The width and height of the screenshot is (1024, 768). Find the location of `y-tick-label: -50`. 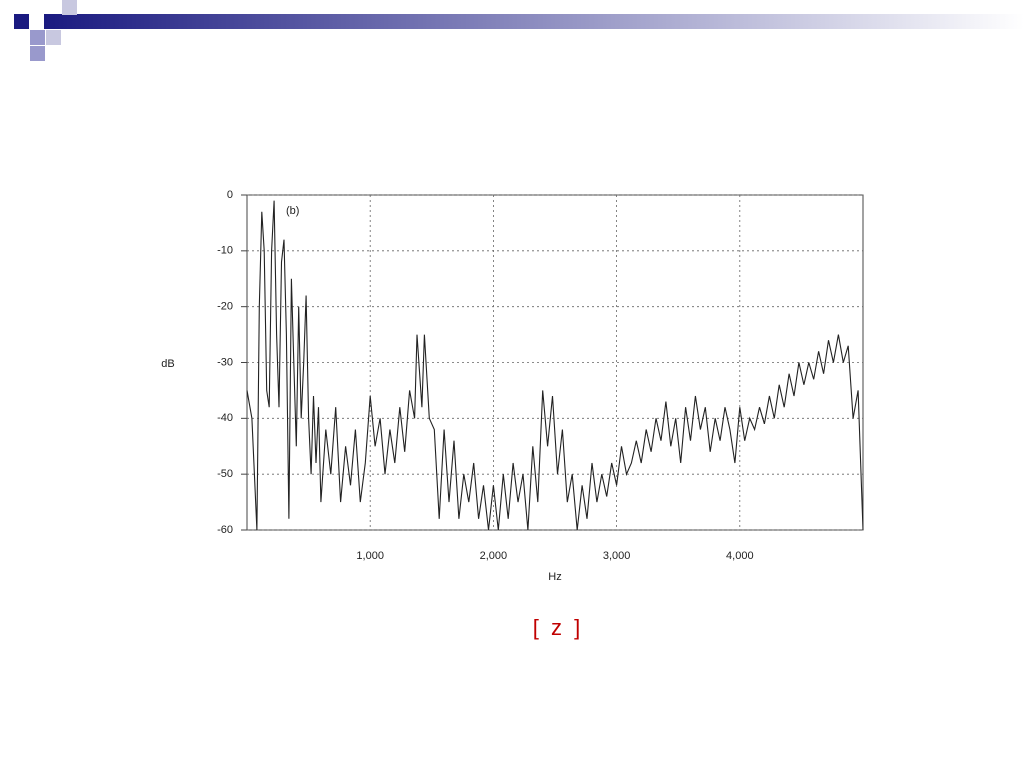

y-tick-label: -50 is located at coordinates (225, 474).